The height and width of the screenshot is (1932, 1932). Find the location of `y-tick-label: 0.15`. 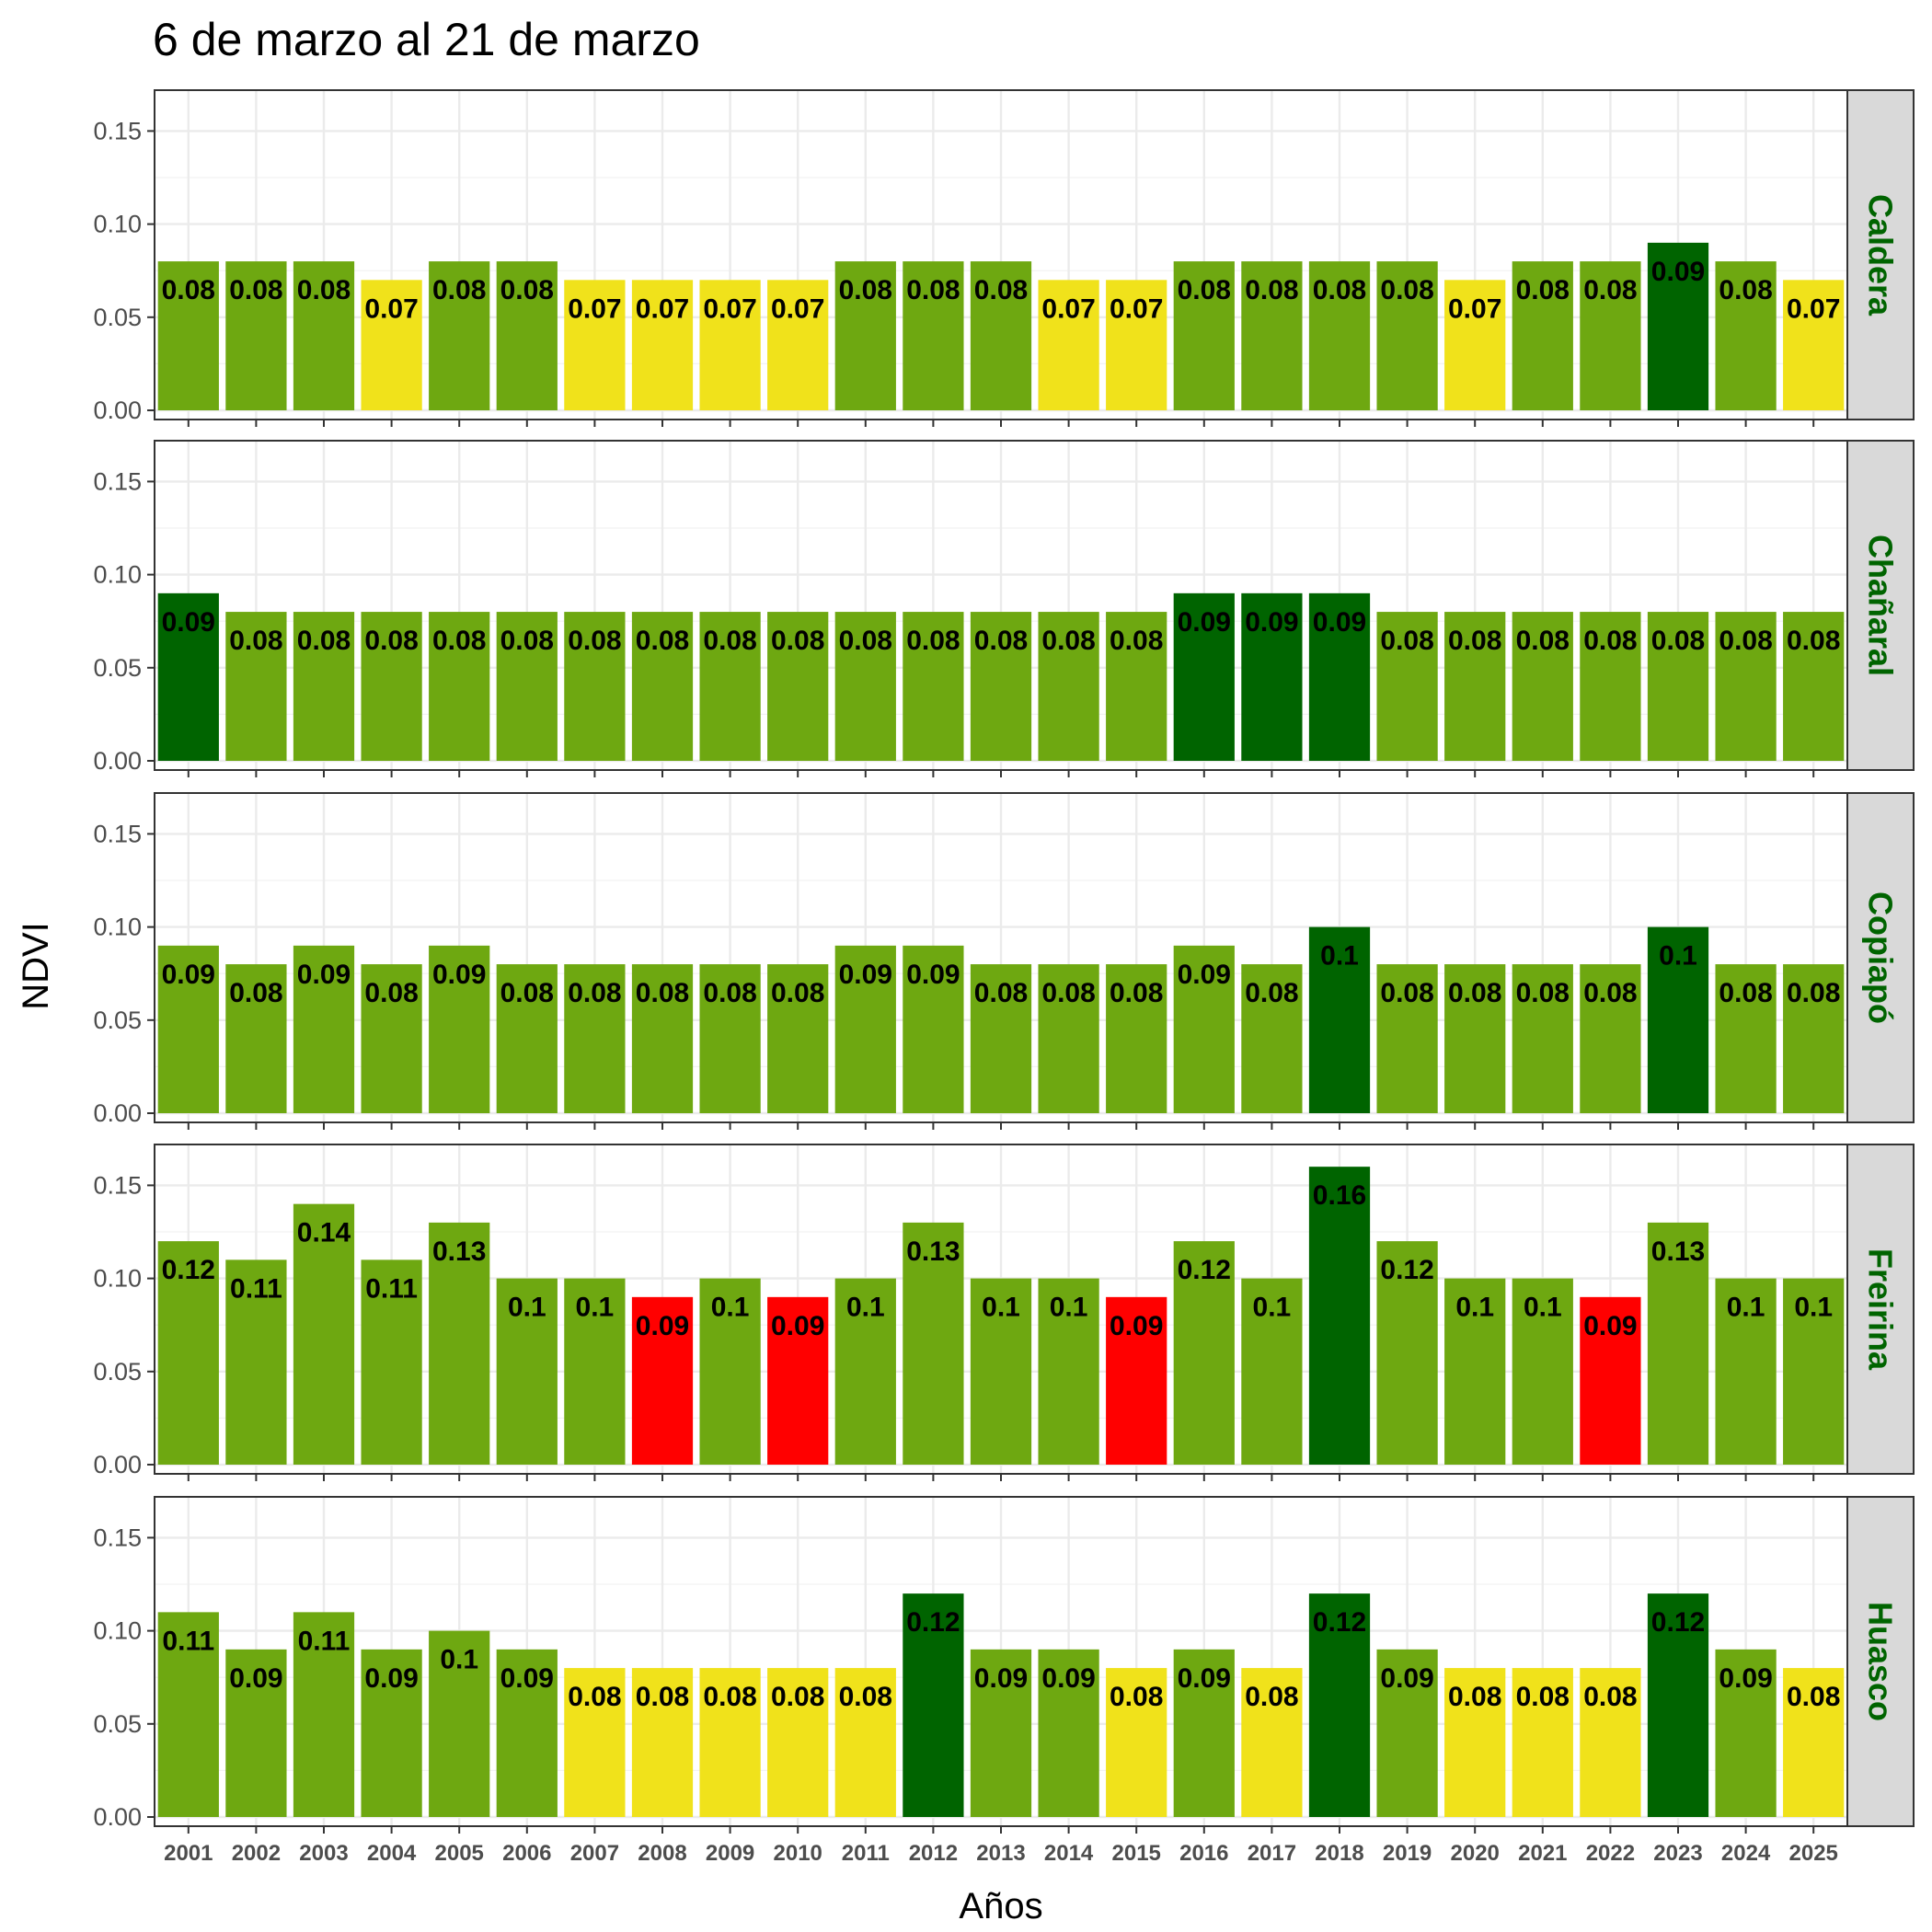

y-tick-label: 0.15 is located at coordinates (117, 833).